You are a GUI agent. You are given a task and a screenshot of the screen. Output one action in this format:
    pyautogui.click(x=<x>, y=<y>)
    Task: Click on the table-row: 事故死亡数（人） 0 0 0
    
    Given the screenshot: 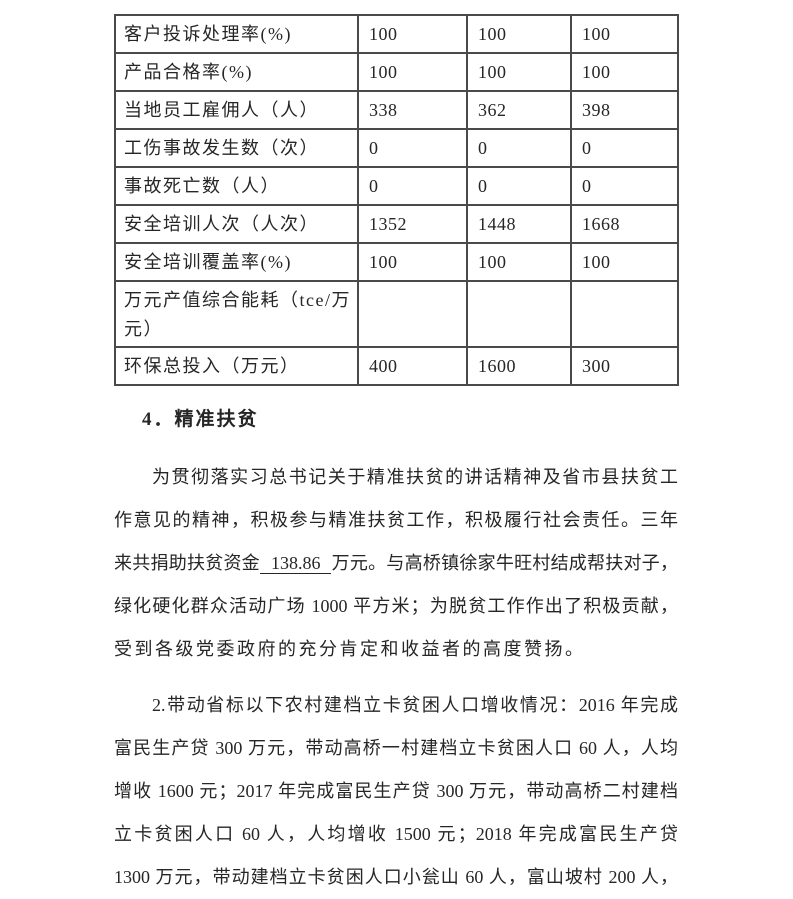 What is the action you would take?
    pyautogui.click(x=396, y=186)
    